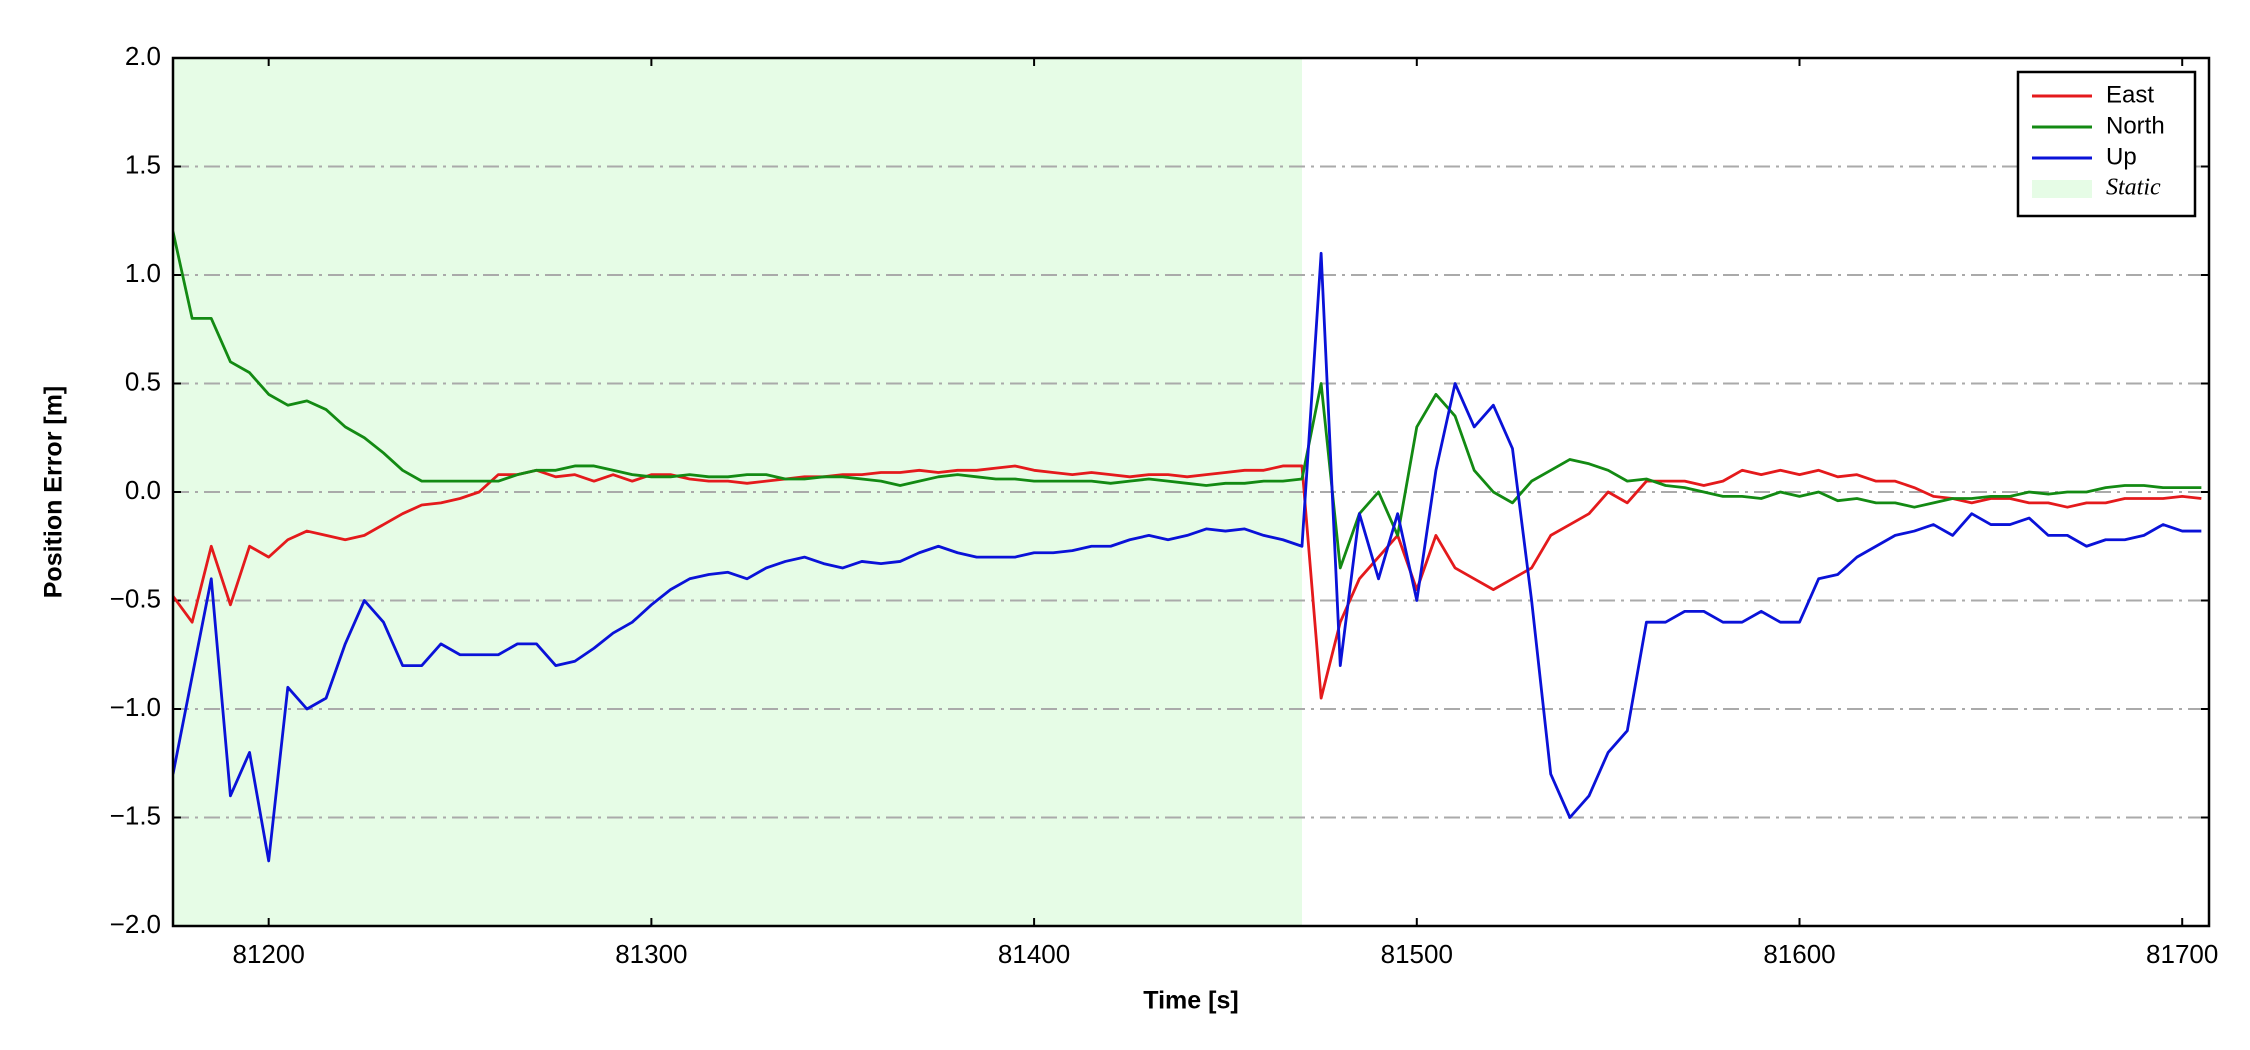  What do you see at coordinates (651, 954) in the screenshot?
I see `x-tick-label: 81300` at bounding box center [651, 954].